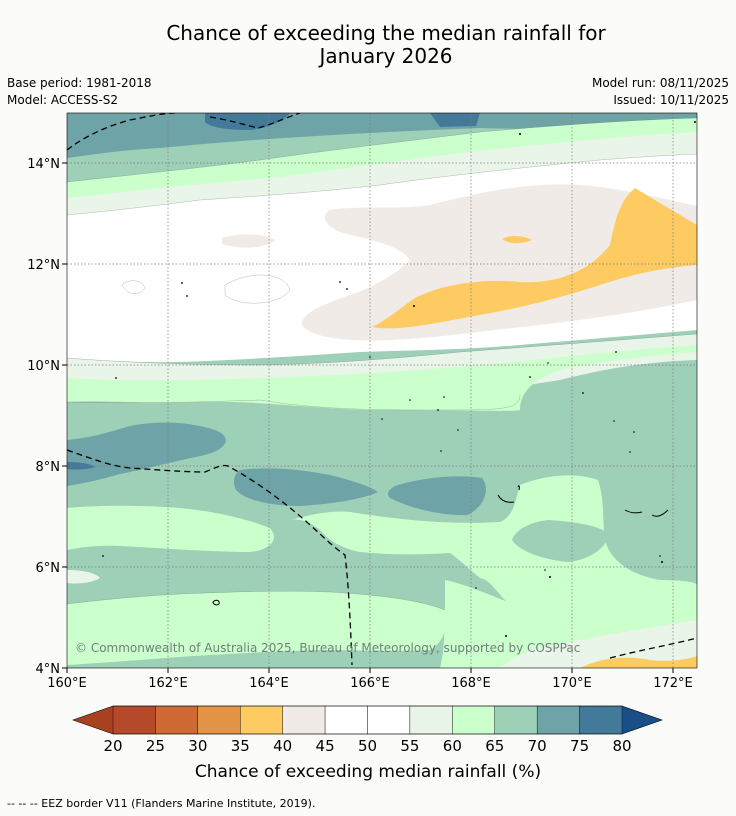 Image resolution: width=736 pixels, height=816 pixels. I want to click on model-name: Model: ACCESS-S2, so click(63, 100).